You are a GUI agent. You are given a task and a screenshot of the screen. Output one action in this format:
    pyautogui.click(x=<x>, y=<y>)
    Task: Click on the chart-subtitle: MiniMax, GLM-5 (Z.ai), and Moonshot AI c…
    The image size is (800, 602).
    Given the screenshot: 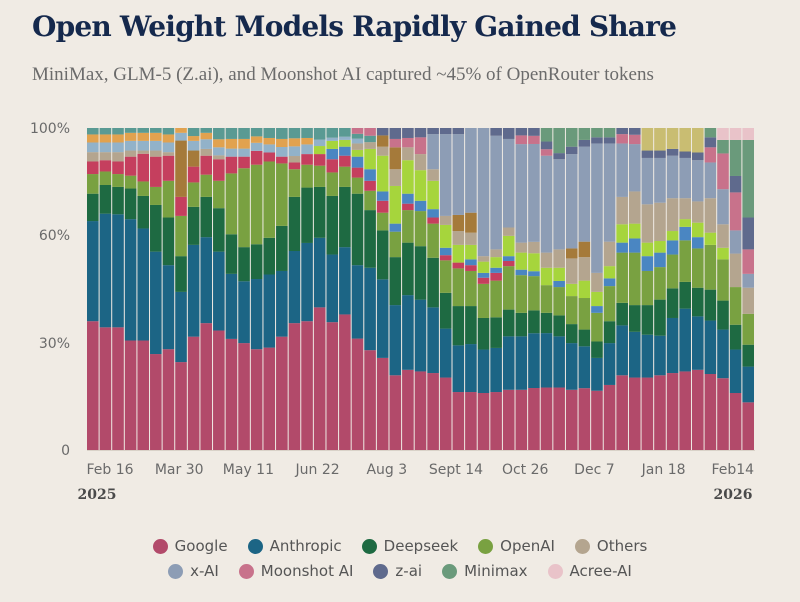 What is the action you would take?
    pyautogui.click(x=343, y=74)
    